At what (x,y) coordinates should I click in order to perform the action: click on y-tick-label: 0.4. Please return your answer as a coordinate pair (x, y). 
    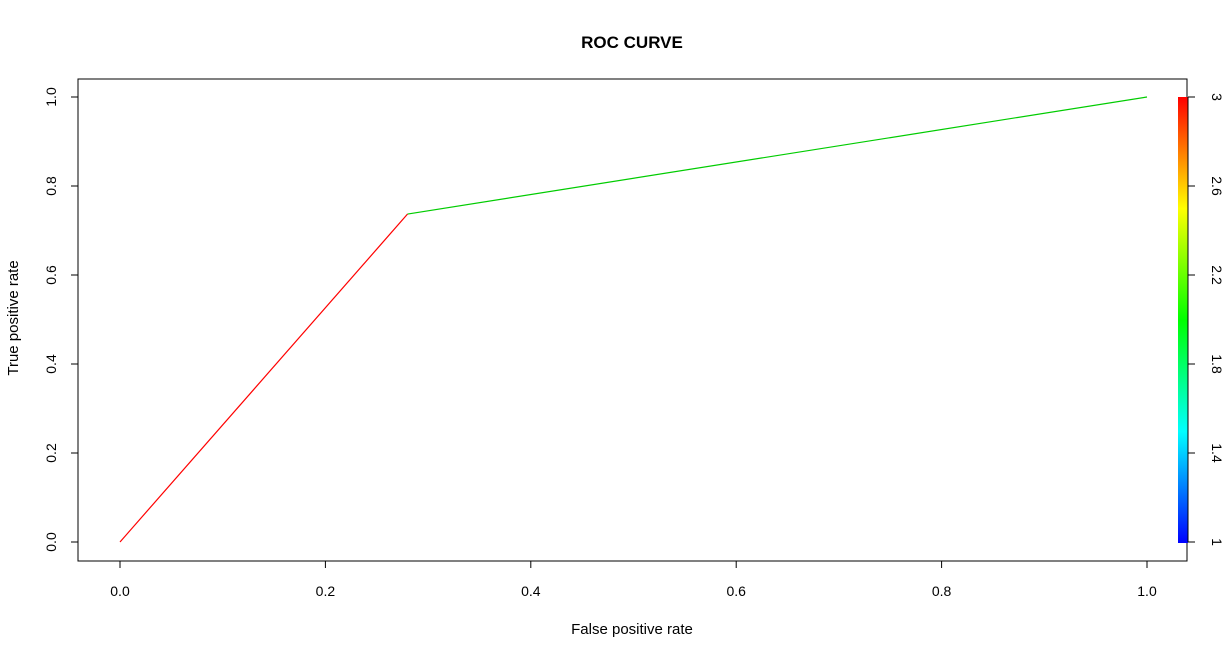
    Looking at the image, I should click on (51, 364).